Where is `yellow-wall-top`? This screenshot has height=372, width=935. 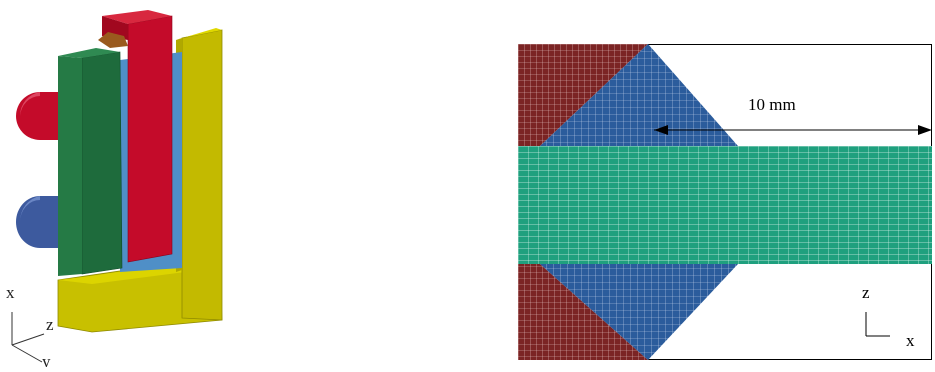 yellow-wall-top is located at coordinates (199, 34).